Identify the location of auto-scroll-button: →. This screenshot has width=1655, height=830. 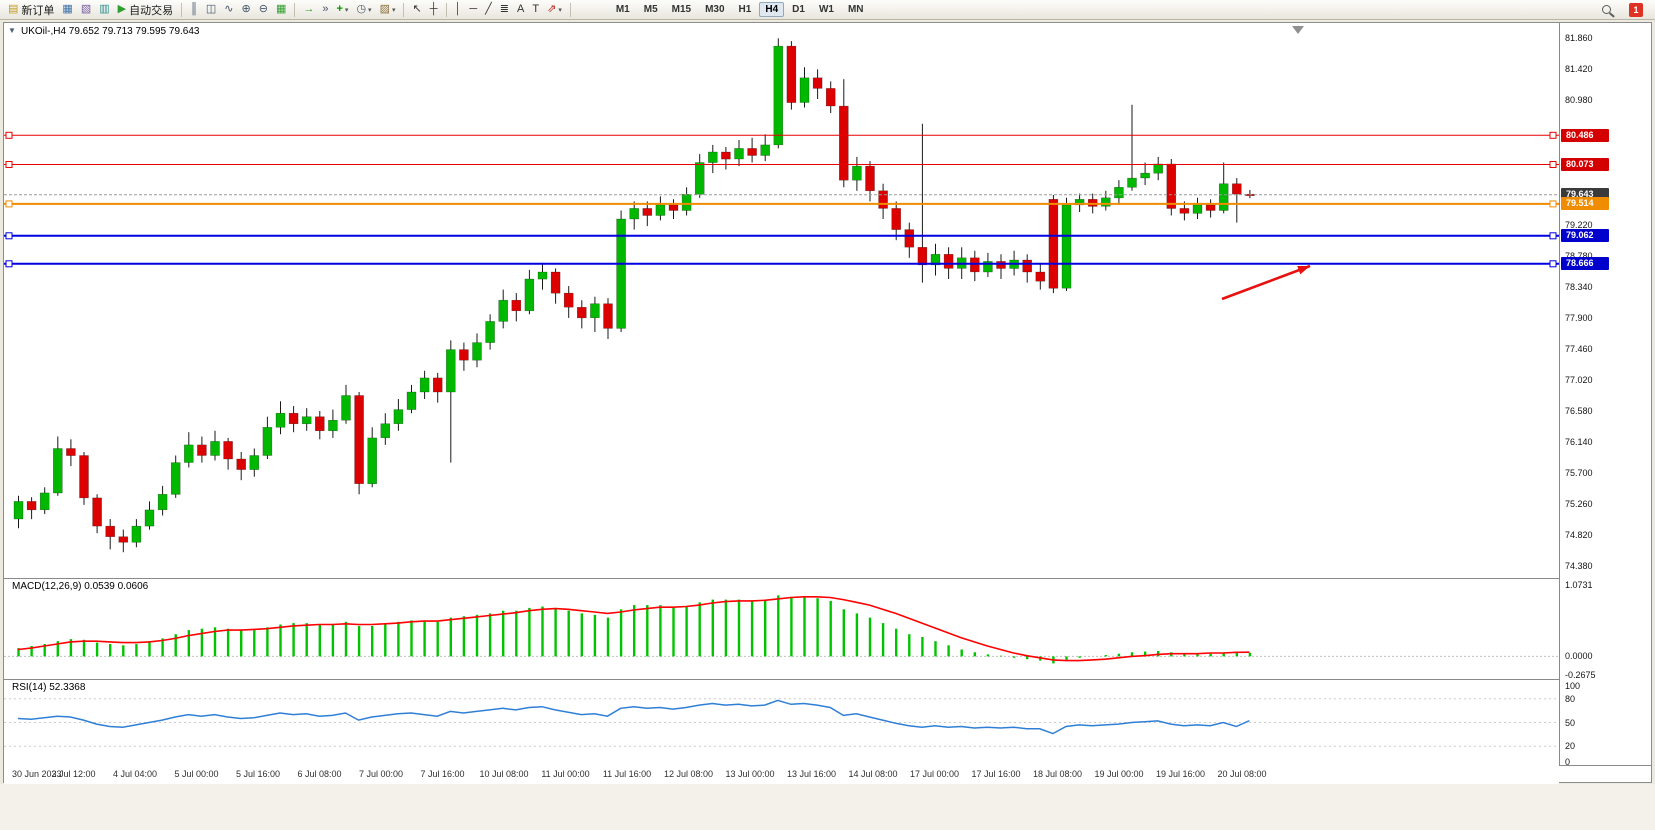
(308, 9).